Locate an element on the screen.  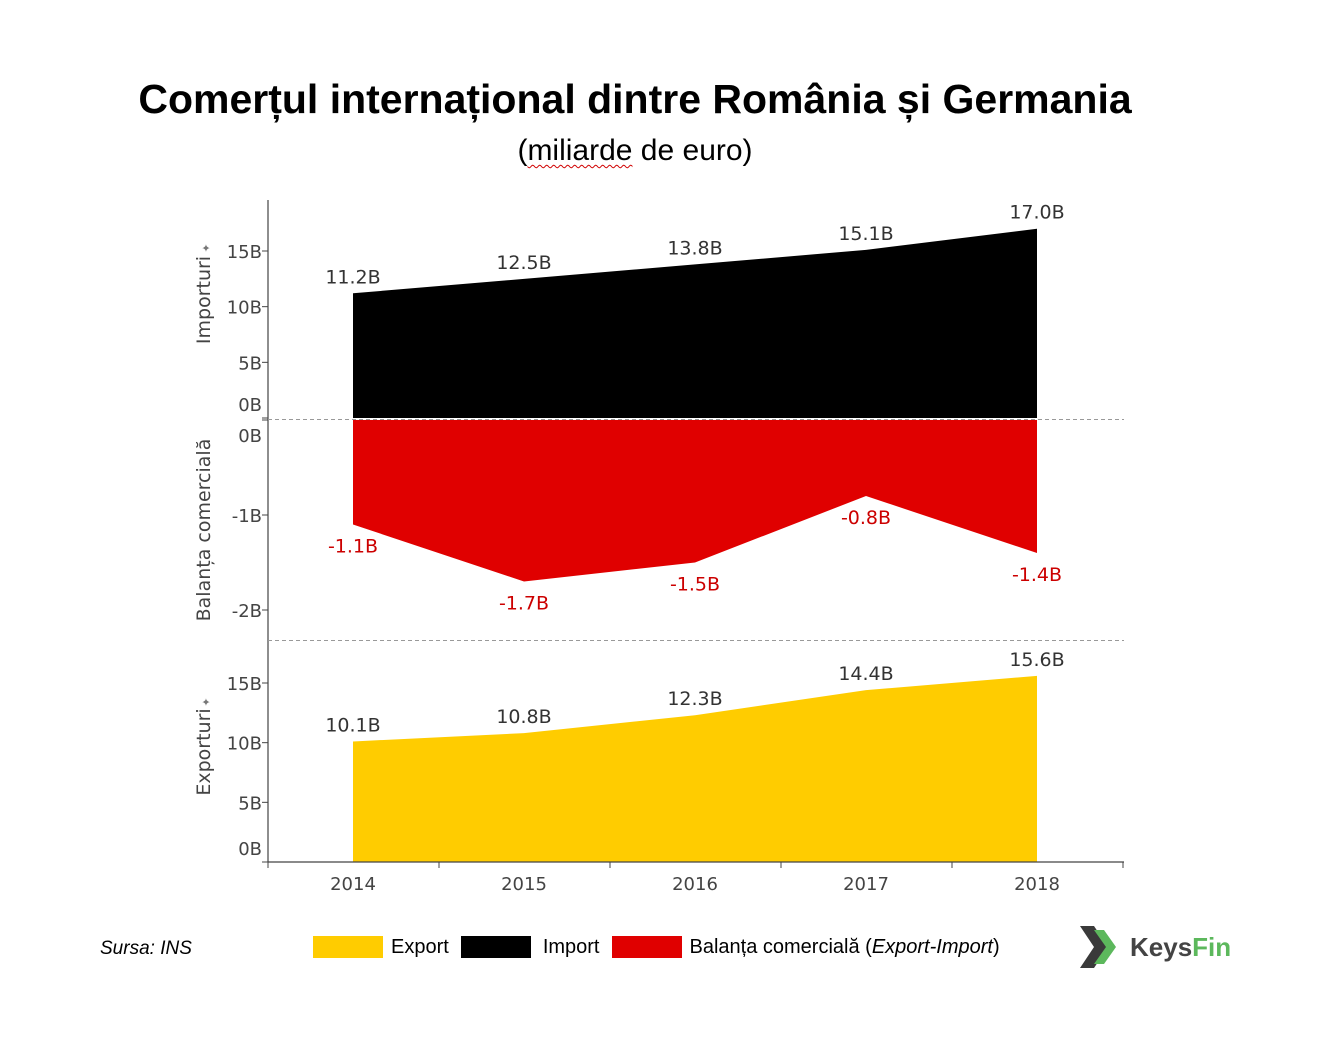
data-label-exports-2: 12.3B is located at coordinates (694, 699).